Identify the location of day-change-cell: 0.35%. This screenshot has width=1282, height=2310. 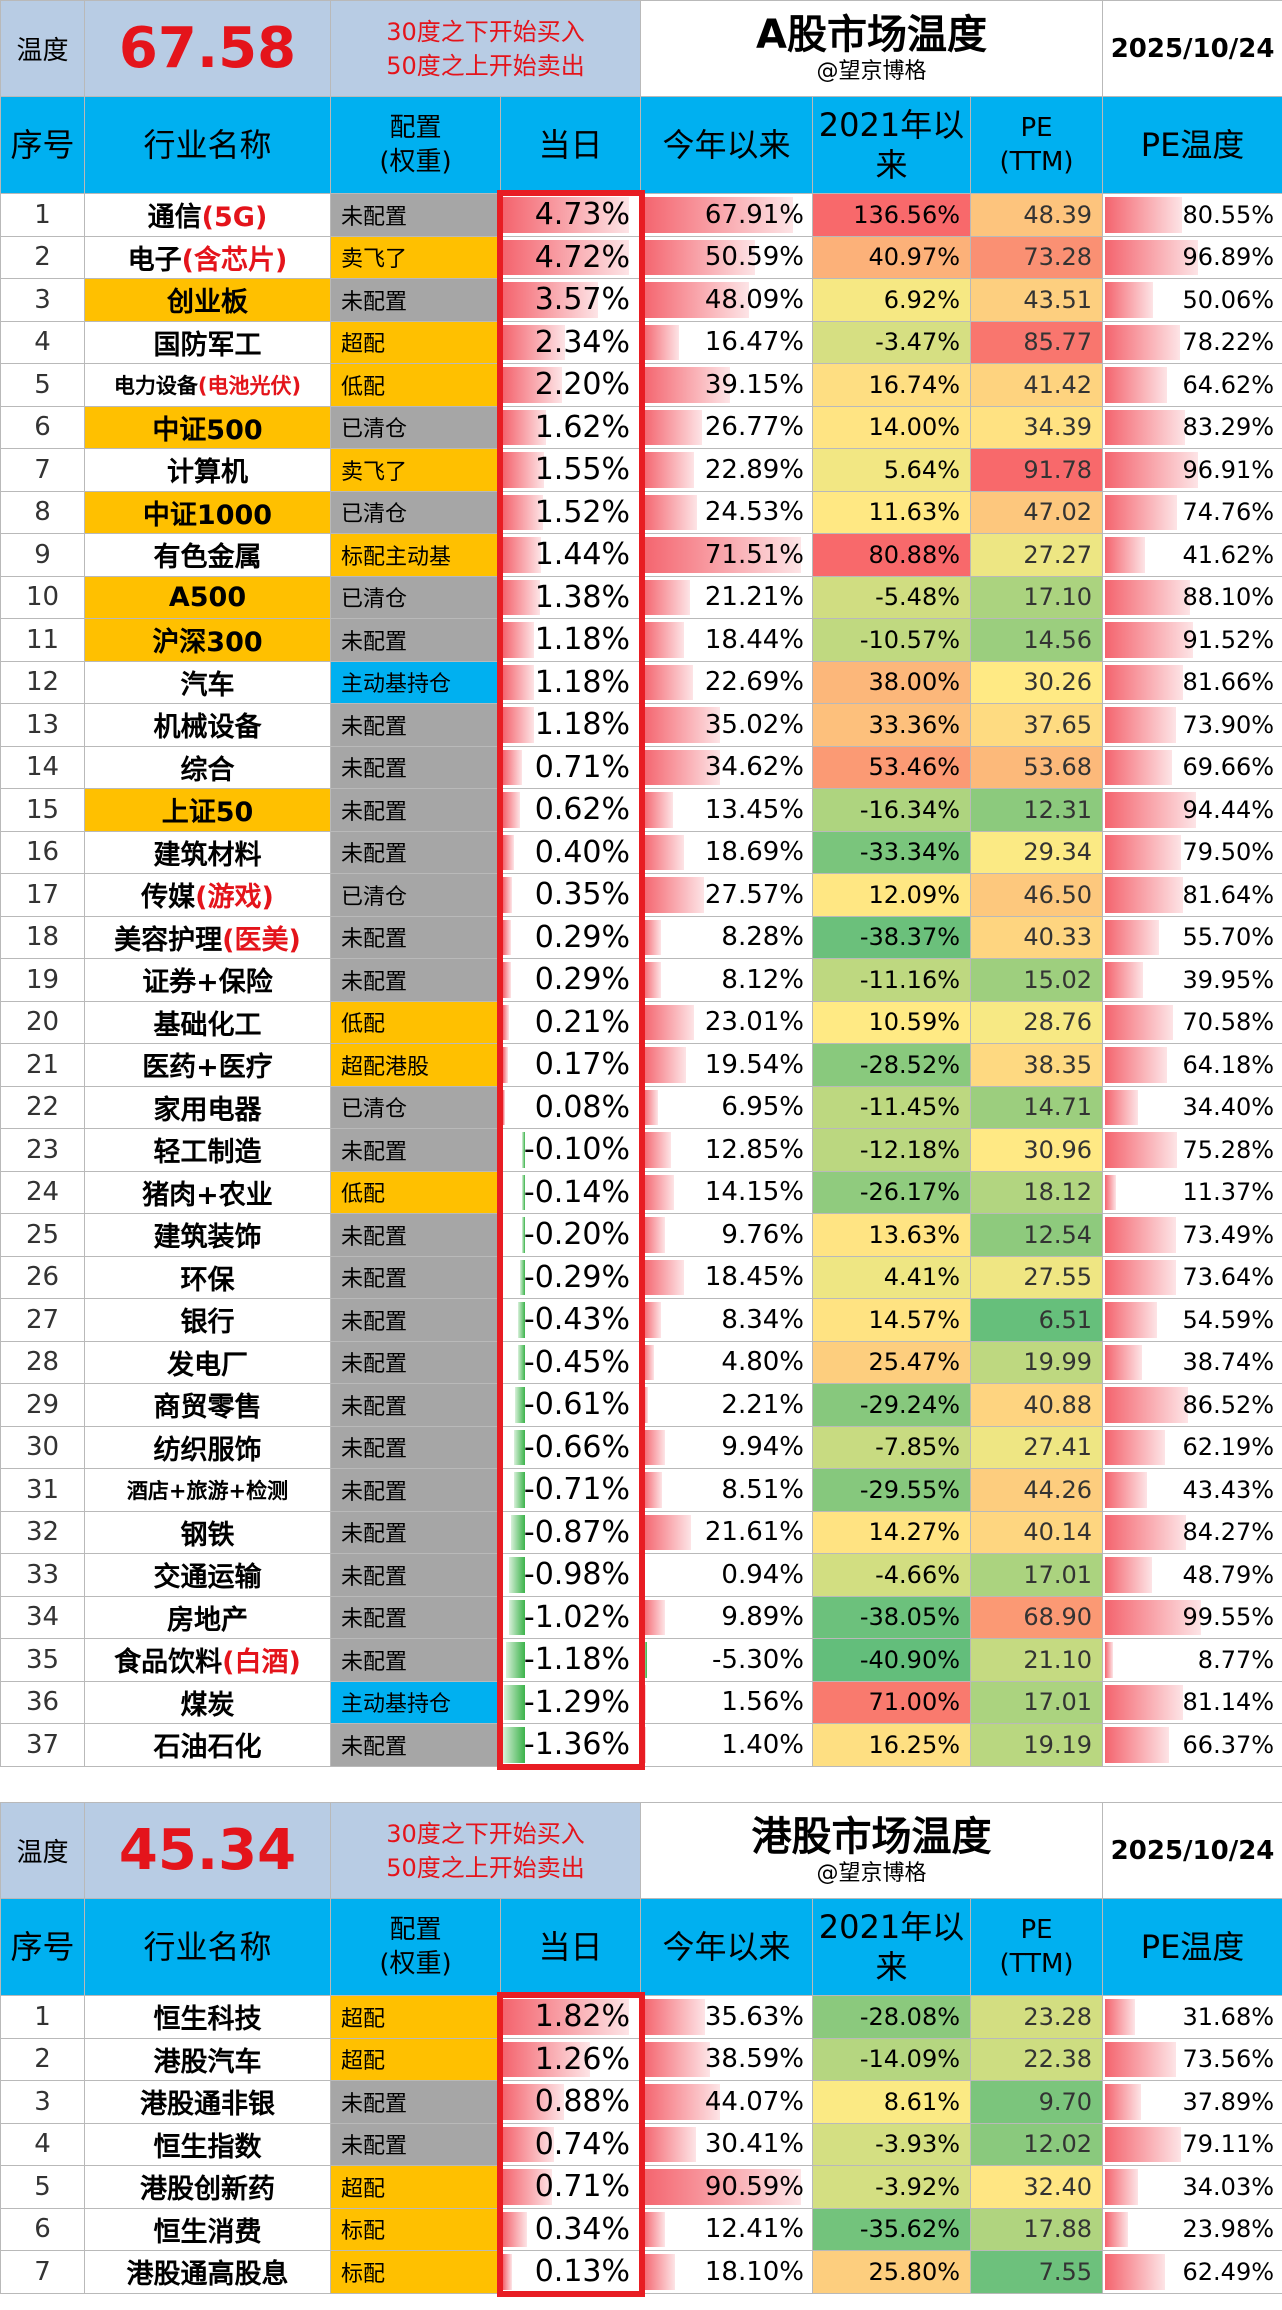
(570, 895).